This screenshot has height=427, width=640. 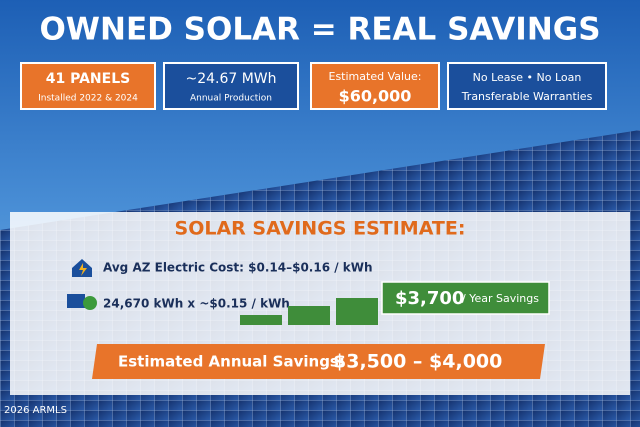 I want to click on watermark: 2026 ARMLS, so click(x=35, y=410).